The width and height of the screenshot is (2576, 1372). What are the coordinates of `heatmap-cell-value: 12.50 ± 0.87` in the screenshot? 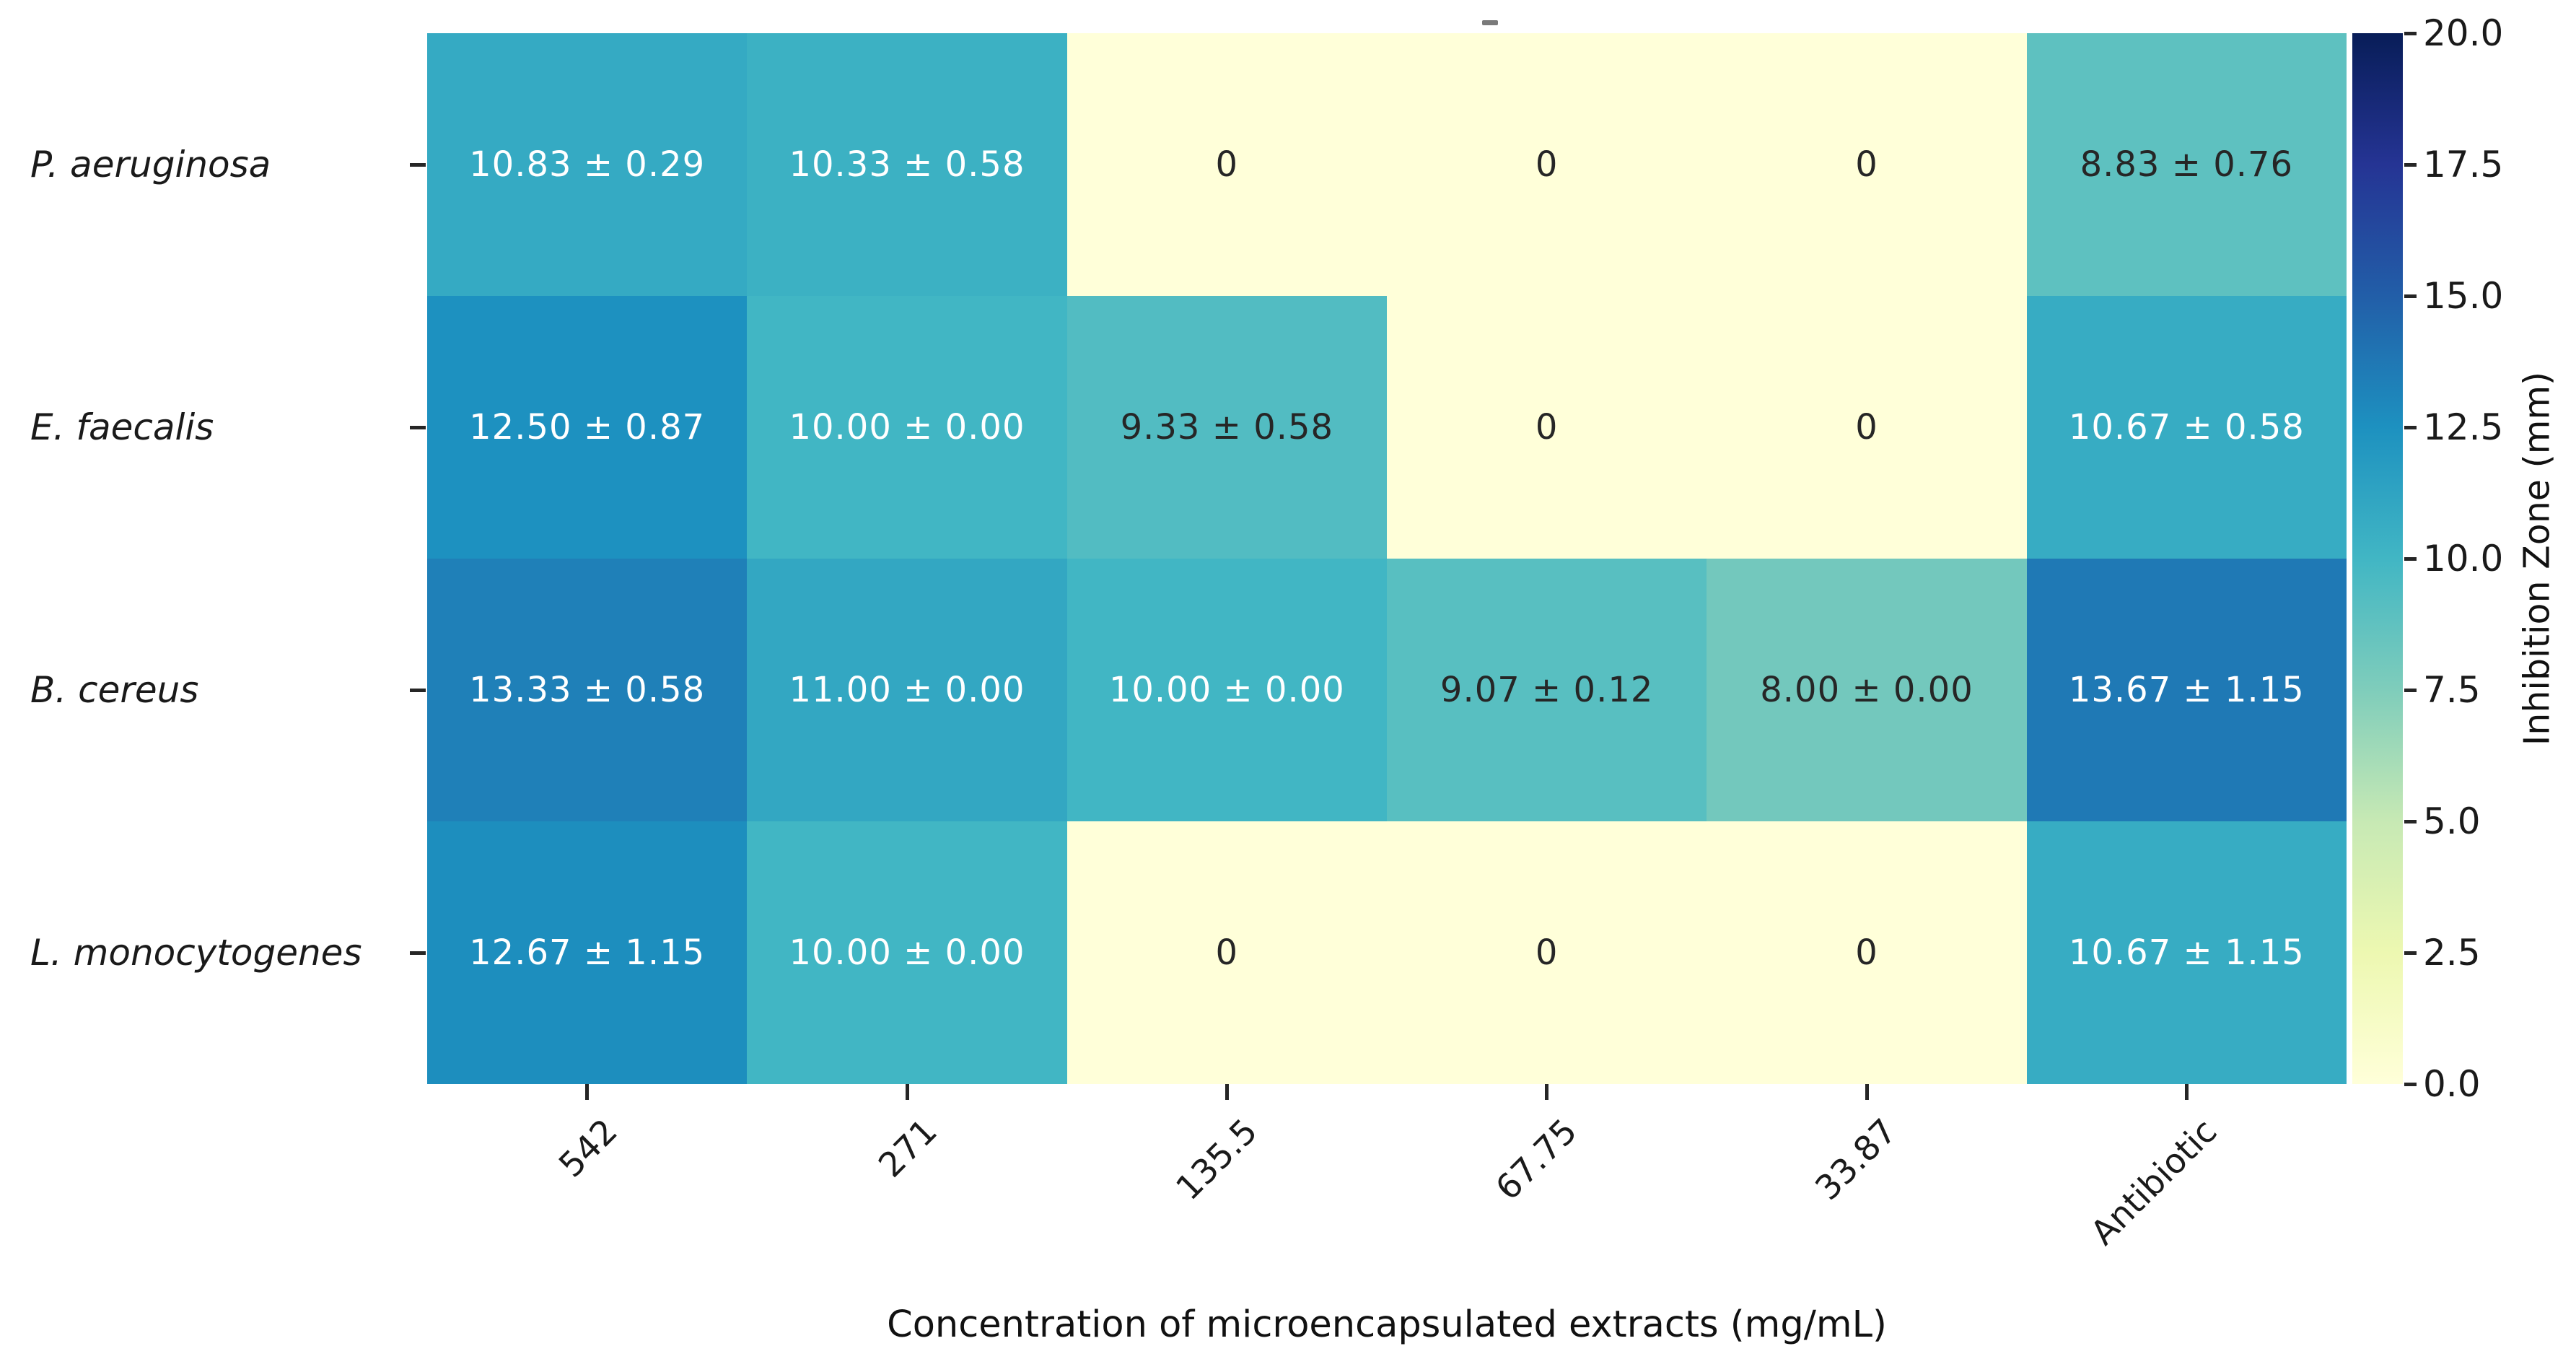 It's located at (587, 427).